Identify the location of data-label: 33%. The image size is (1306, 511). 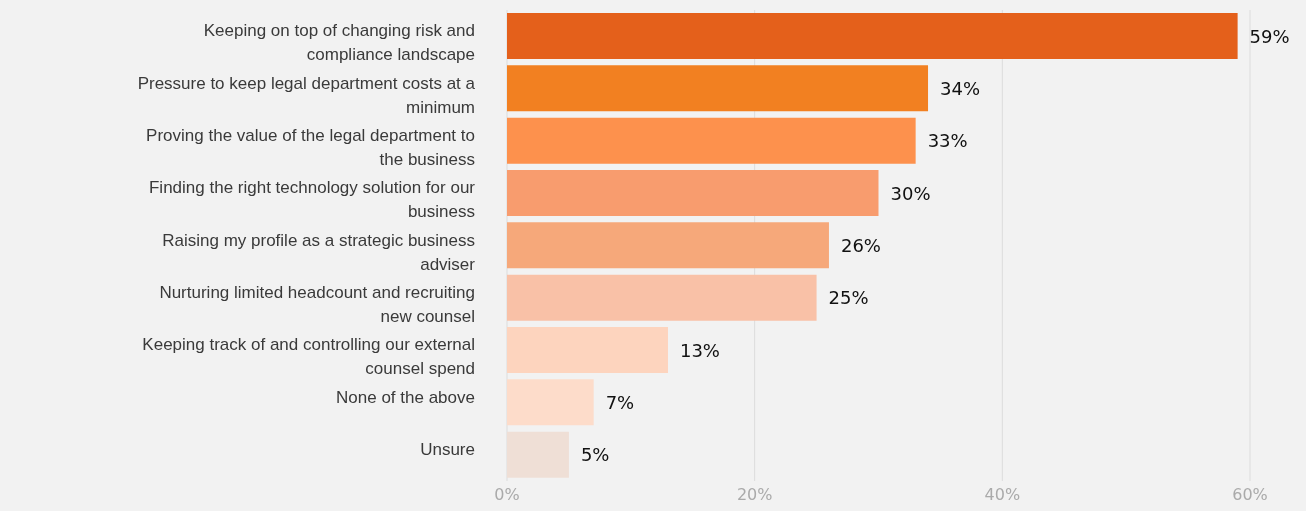
(947, 141).